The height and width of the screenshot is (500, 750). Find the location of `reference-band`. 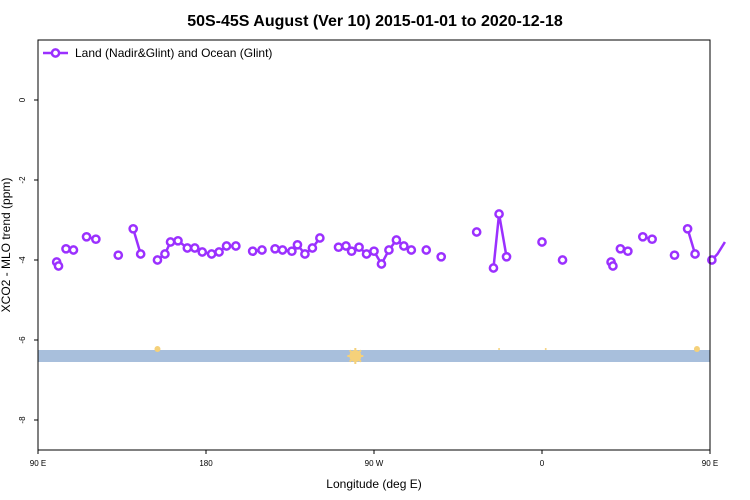

reference-band is located at coordinates (374, 356).